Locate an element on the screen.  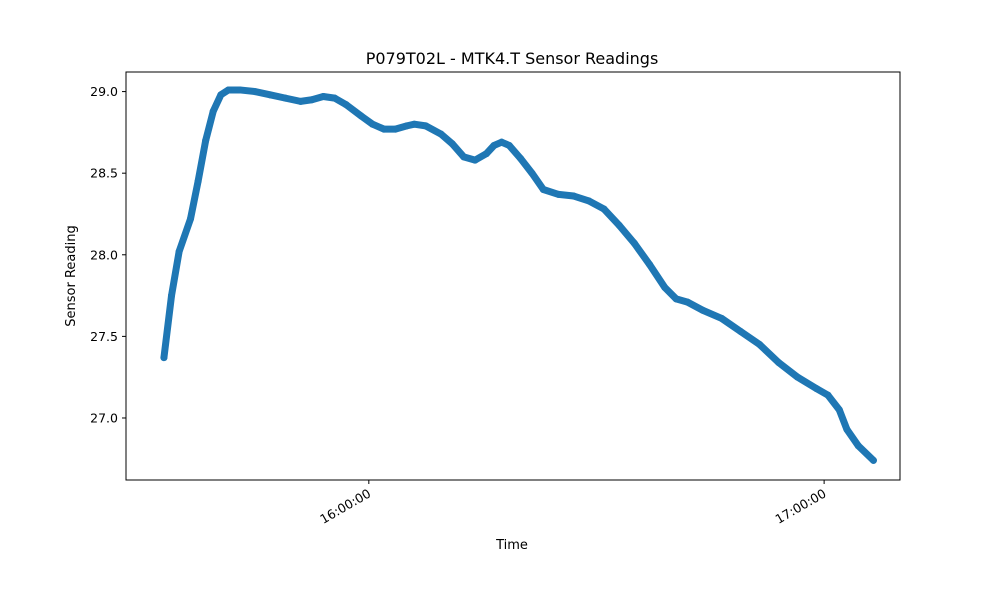
y-tick-label: 28.5 is located at coordinates (104, 173).